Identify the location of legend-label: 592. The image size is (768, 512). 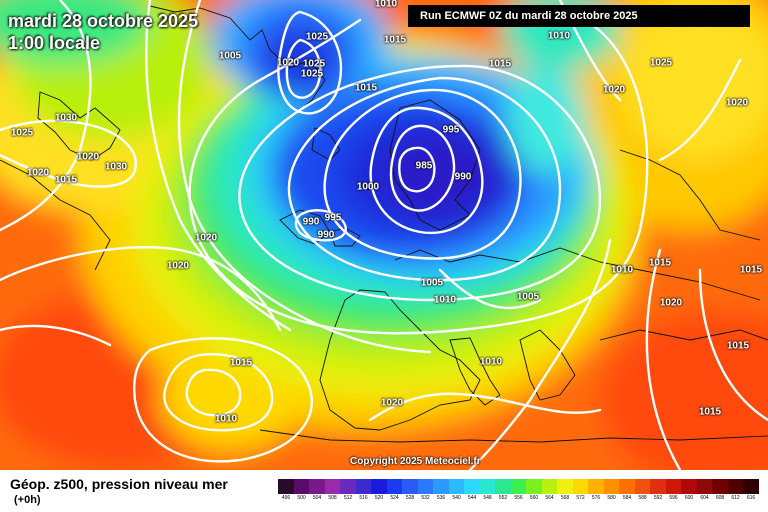
(658, 498).